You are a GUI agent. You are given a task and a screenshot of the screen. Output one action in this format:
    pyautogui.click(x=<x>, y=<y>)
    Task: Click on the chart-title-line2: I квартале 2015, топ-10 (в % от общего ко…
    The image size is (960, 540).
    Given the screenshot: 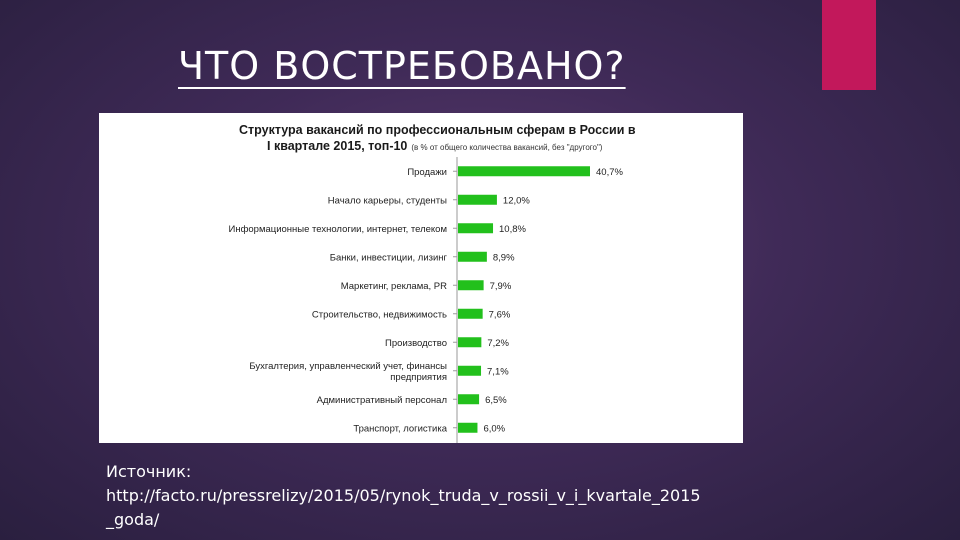 What is the action you would take?
    pyautogui.click(x=434, y=146)
    